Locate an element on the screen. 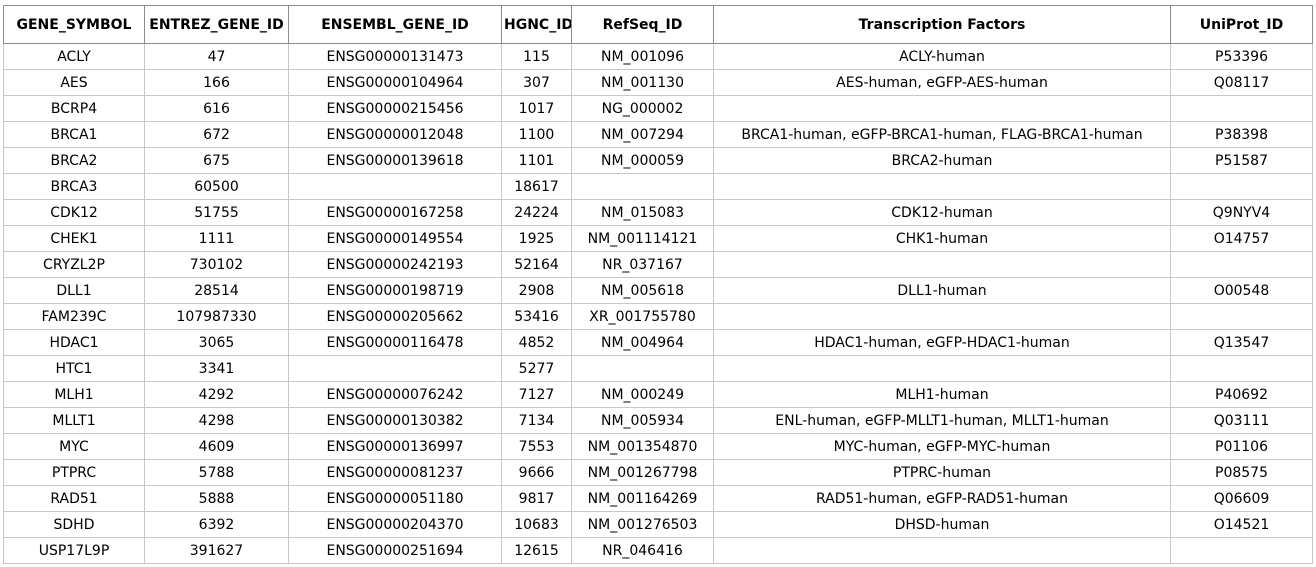 The width and height of the screenshot is (1316, 567). col-transcription-factors-cell: HDAC1-human, eGFP-HDAC1-human is located at coordinates (942, 342).